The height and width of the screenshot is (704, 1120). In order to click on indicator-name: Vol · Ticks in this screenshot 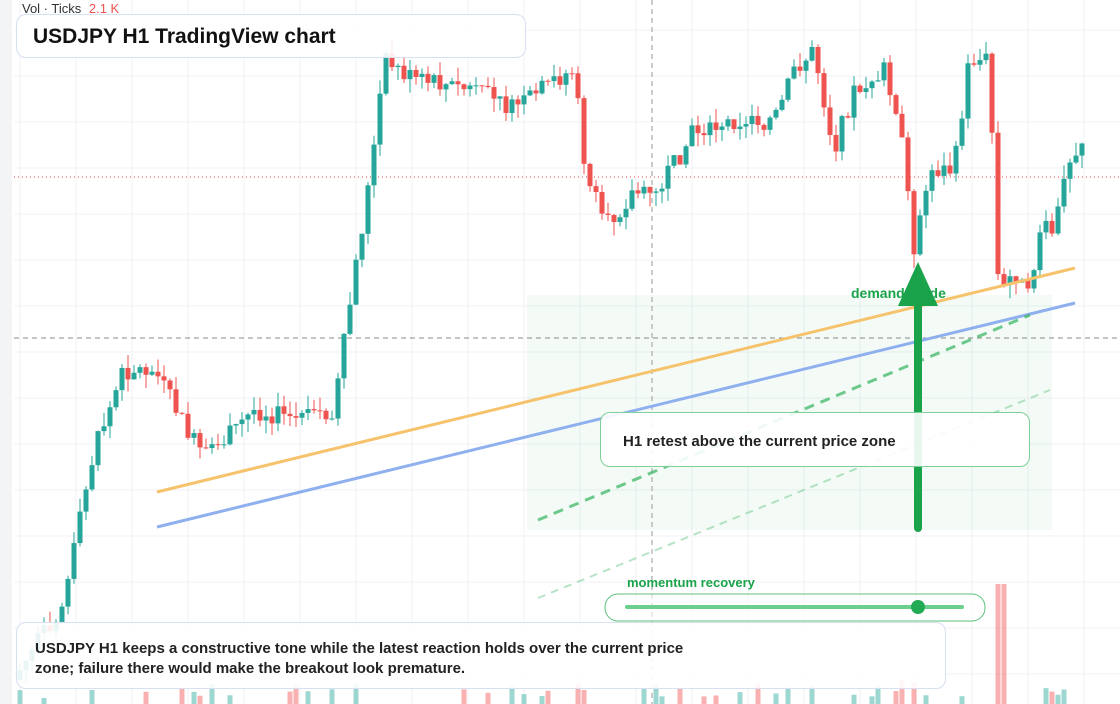, I will do `click(52, 8)`.